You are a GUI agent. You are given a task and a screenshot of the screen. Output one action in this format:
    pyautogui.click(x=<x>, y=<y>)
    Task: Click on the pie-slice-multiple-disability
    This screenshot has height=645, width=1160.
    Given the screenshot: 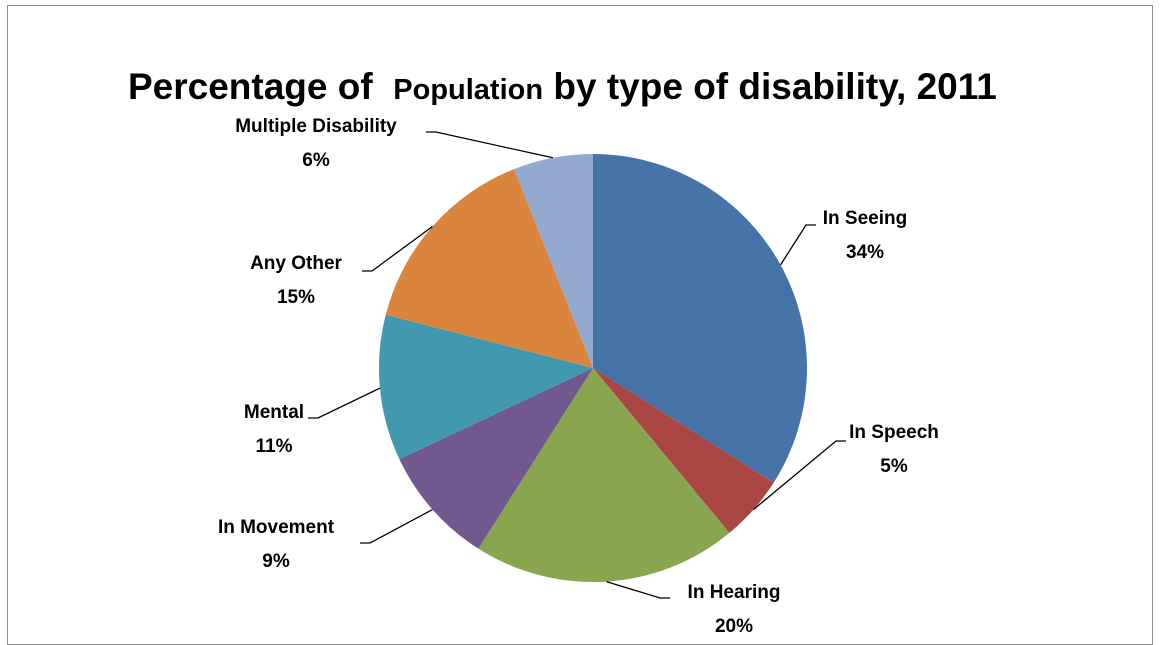 What is the action you would take?
    pyautogui.click(x=553, y=261)
    